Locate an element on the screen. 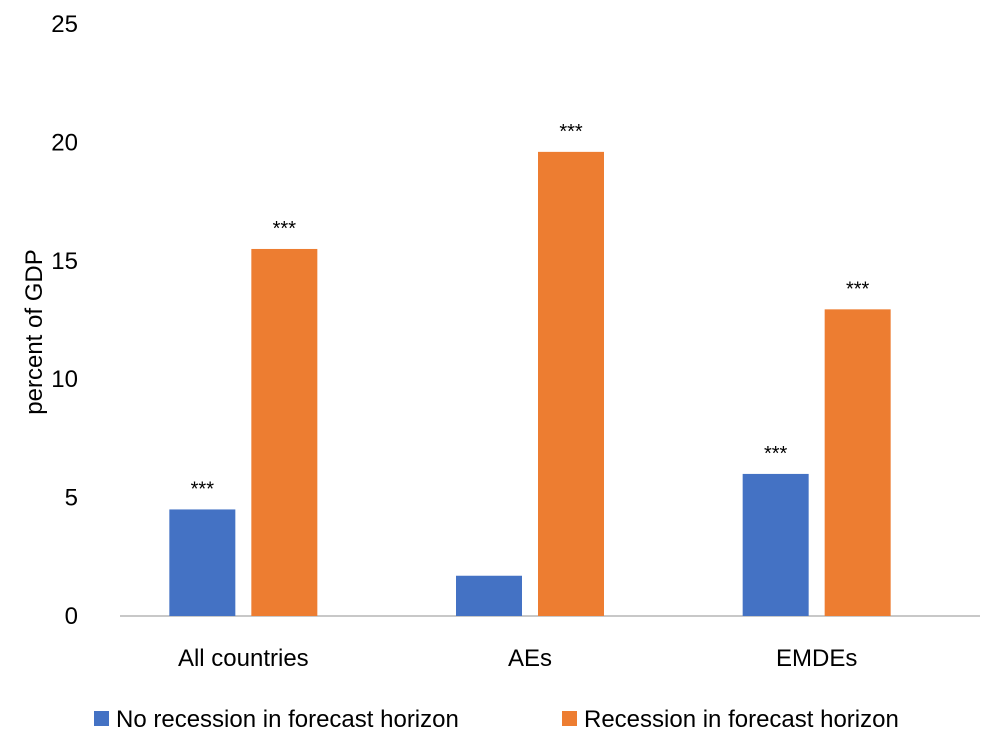 The height and width of the screenshot is (734, 987). y-tick-label: 0 is located at coordinates (71, 616).